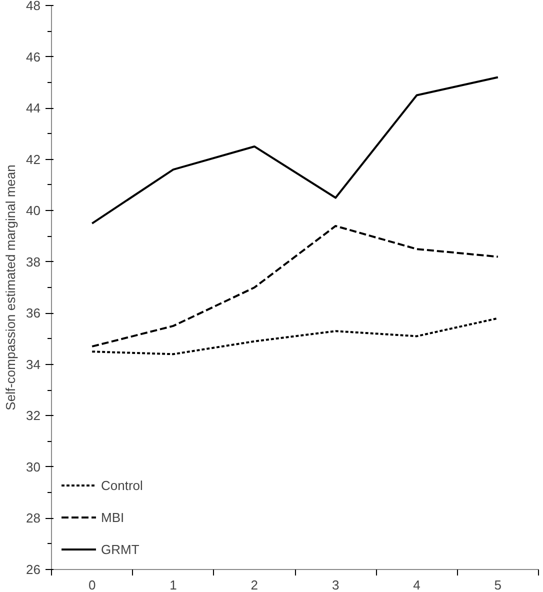 This screenshot has width=543, height=592. What do you see at coordinates (254, 585) in the screenshot?
I see `x-tick-label: 2` at bounding box center [254, 585].